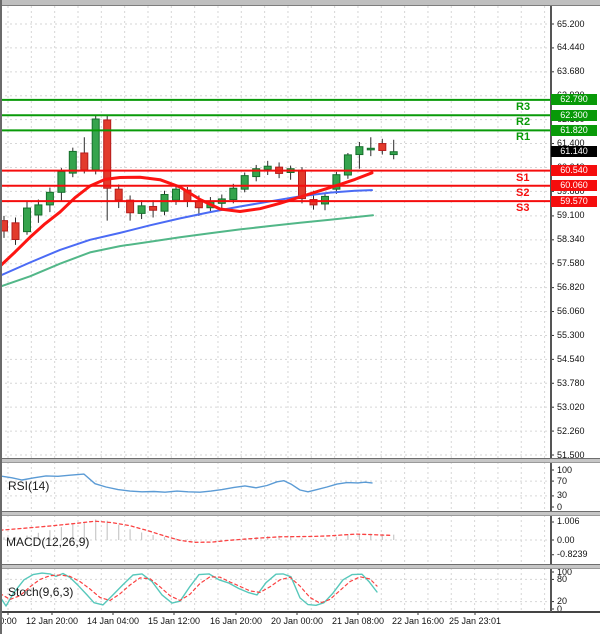 The height and width of the screenshot is (634, 600). What do you see at coordinates (41, 592) in the screenshot?
I see `stoch-panel-title: Stoch(9,6,3)` at bounding box center [41, 592].